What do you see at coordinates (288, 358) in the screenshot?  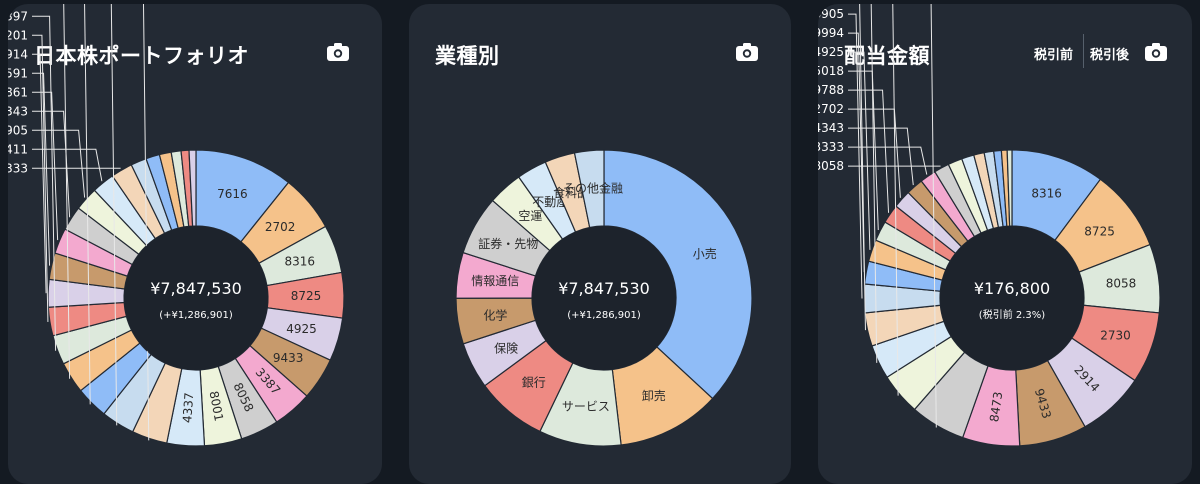 I see `slice-label: 9433` at bounding box center [288, 358].